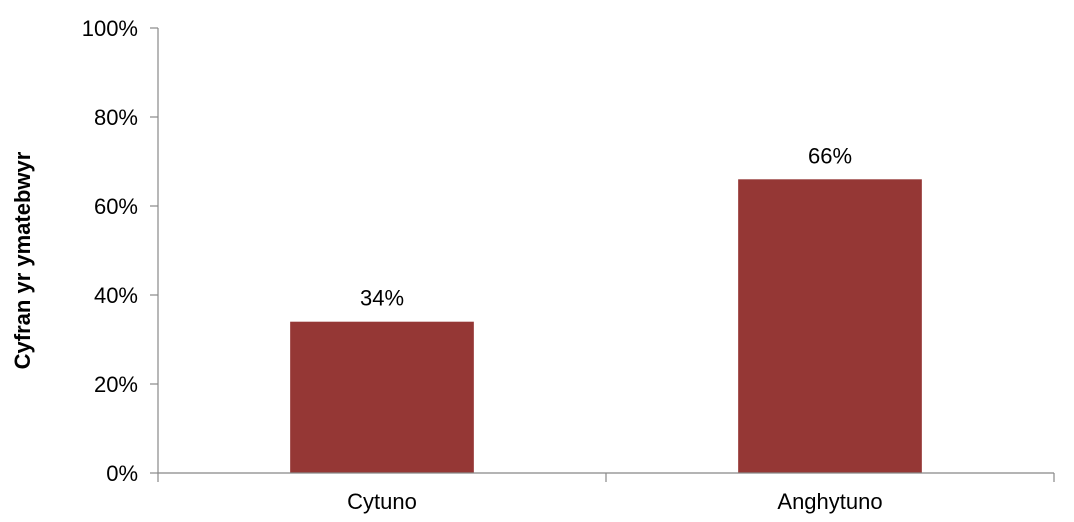 Image resolution: width=1074 pixels, height=522 pixels. What do you see at coordinates (830, 155) in the screenshot?
I see `data-label: 66%` at bounding box center [830, 155].